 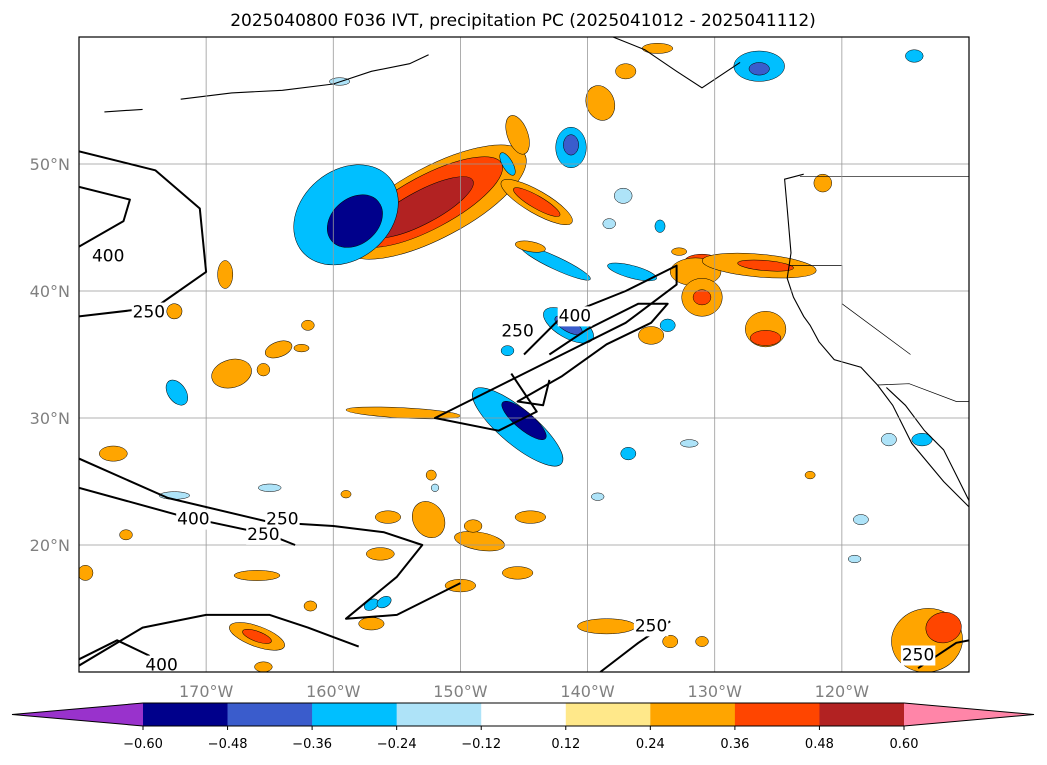 I want to click on colorbar-tick-label: 0.60, so click(x=904, y=744).